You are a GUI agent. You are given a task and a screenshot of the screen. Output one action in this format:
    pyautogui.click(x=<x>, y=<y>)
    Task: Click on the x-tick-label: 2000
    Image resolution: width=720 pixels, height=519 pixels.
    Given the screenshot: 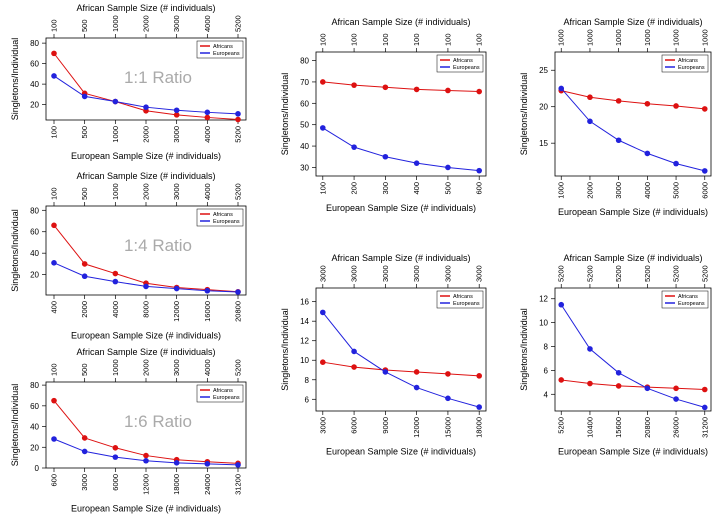 What is the action you would take?
    pyautogui.click(x=589, y=190)
    